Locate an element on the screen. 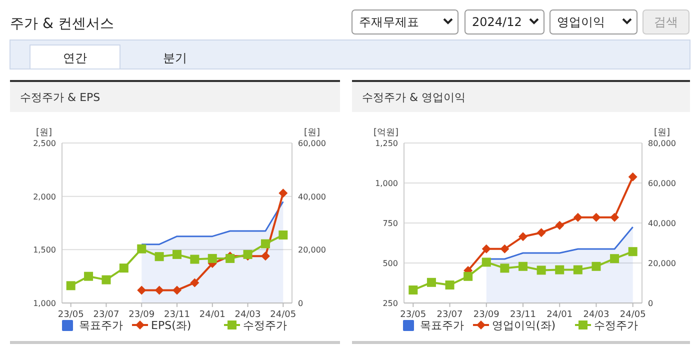  legend-label: EPS(좌) is located at coordinates (171, 325).